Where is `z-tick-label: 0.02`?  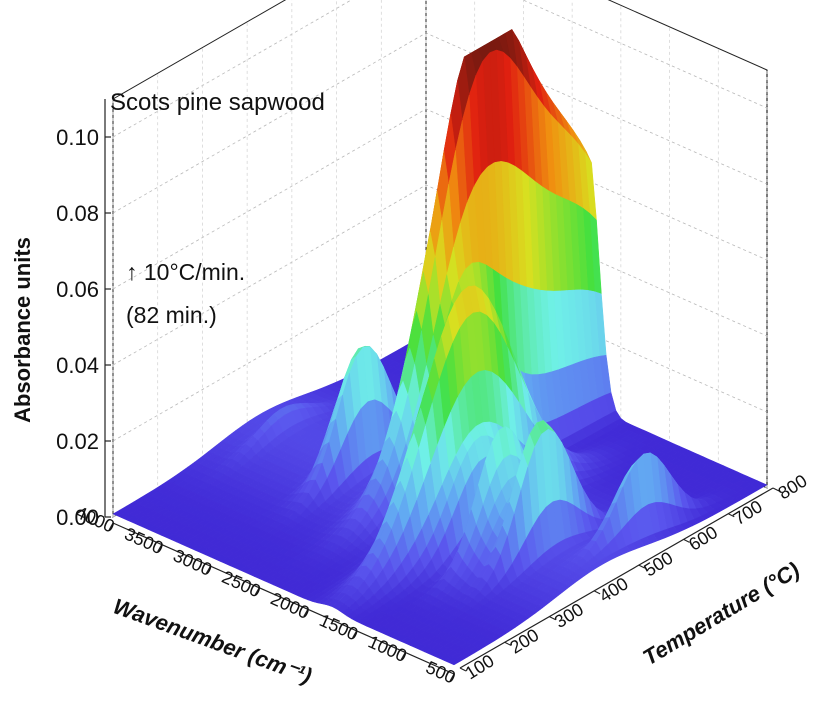 z-tick-label: 0.02 is located at coordinates (77, 441).